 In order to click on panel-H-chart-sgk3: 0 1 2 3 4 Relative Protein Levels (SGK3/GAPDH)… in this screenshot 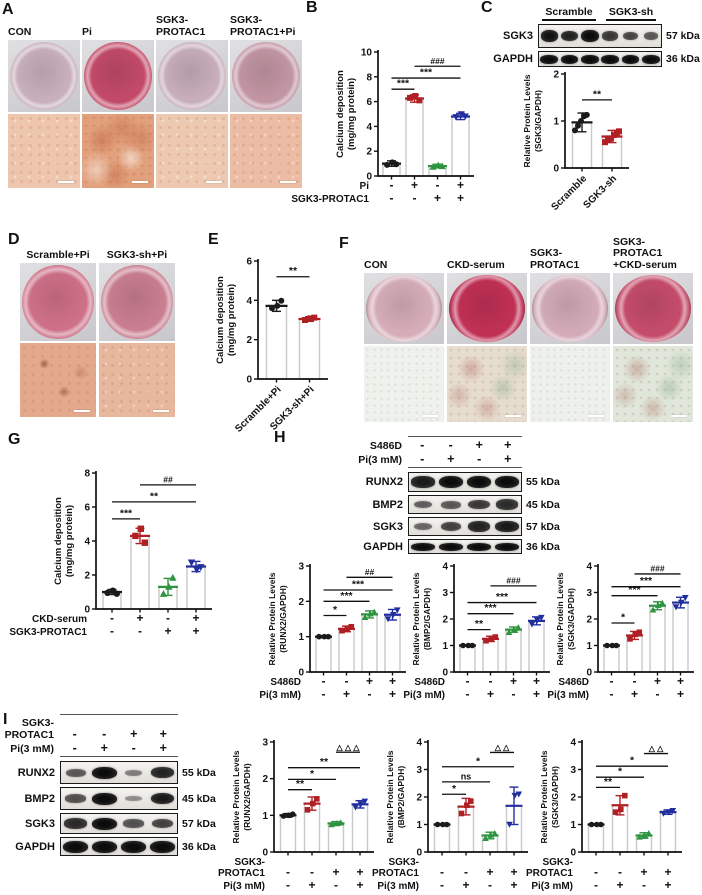, I will do `click(621, 631)`.